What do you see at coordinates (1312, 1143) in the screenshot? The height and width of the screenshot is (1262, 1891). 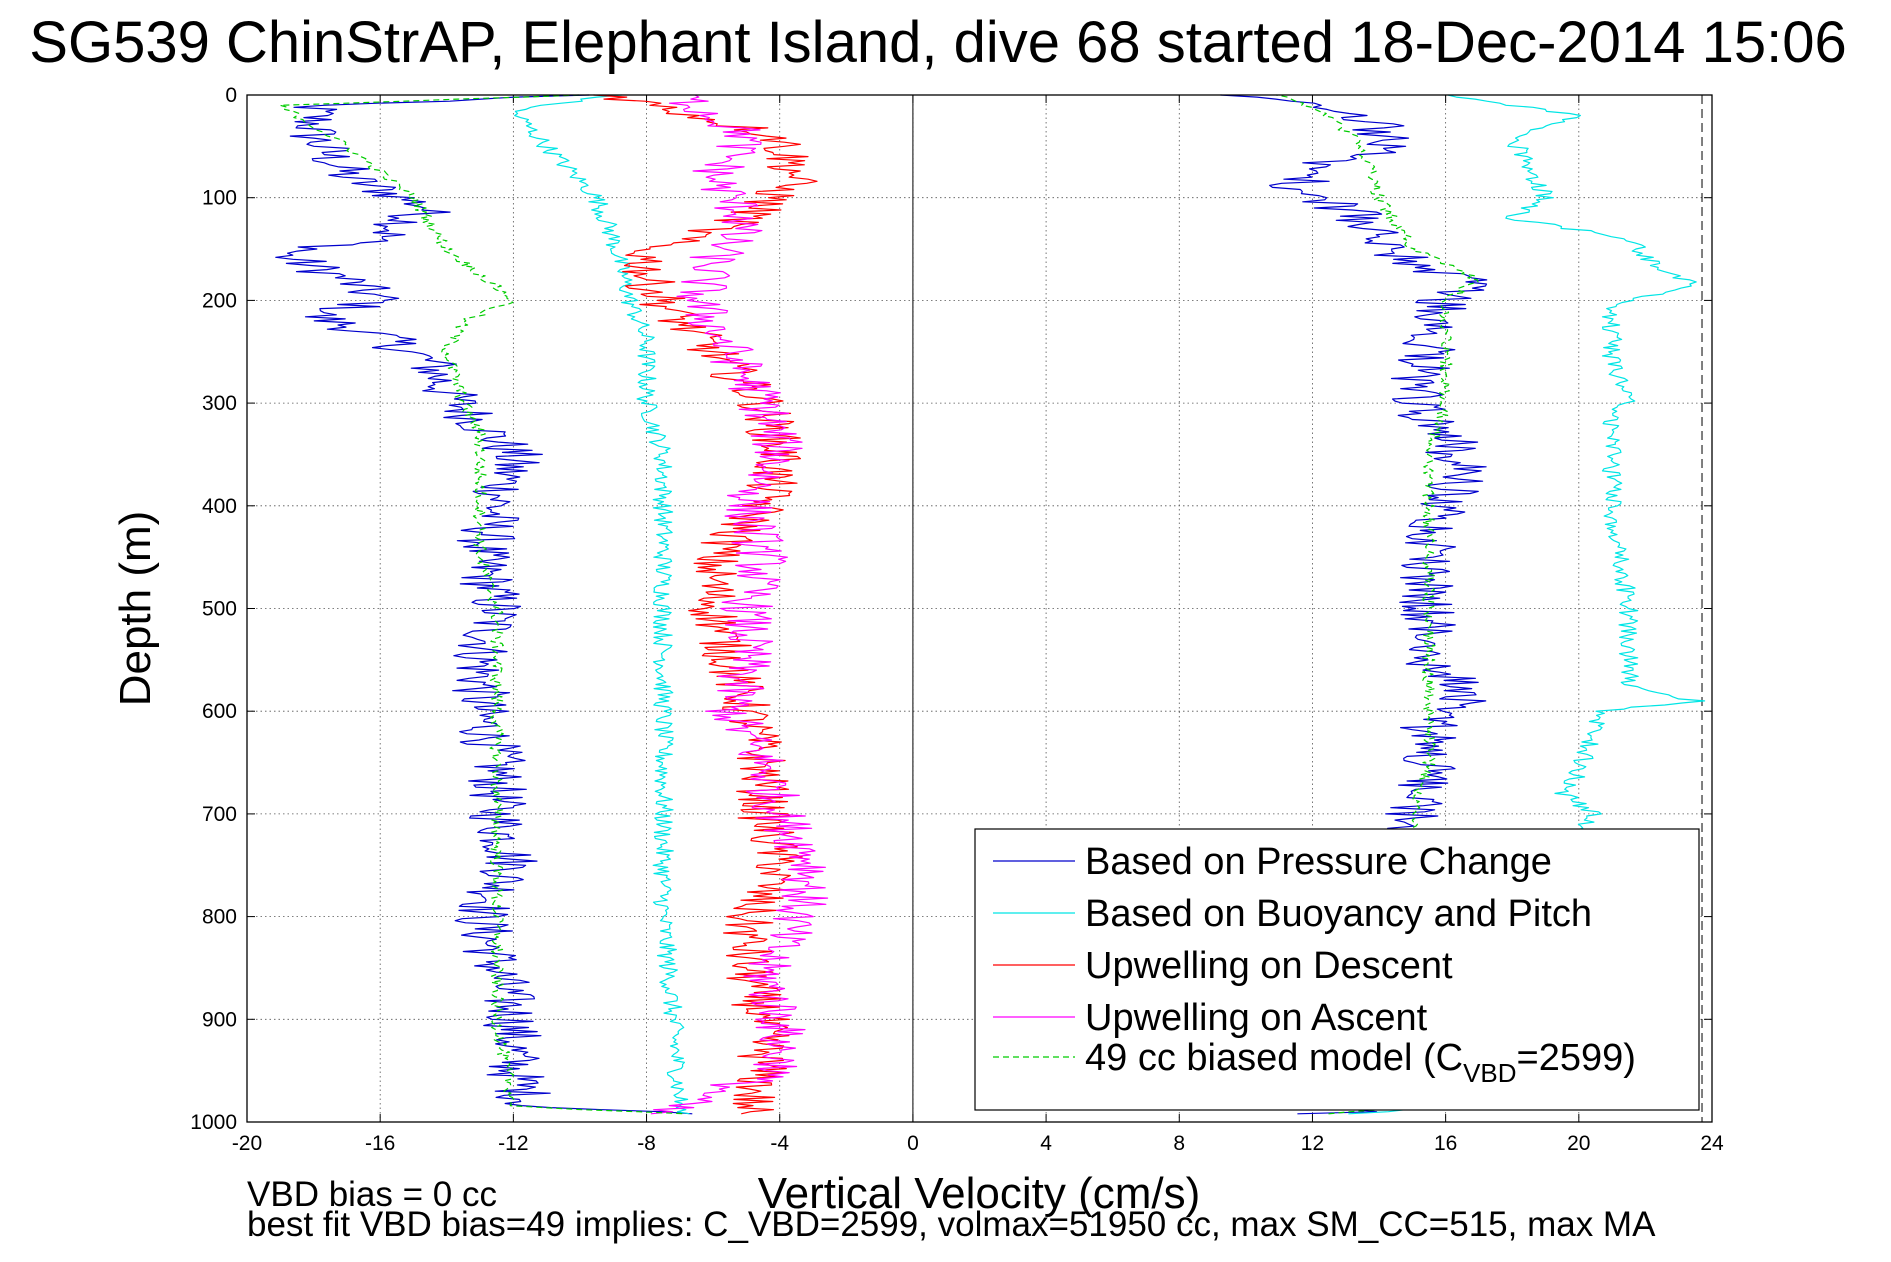 I see `x-tick-label: 12` at bounding box center [1312, 1143].